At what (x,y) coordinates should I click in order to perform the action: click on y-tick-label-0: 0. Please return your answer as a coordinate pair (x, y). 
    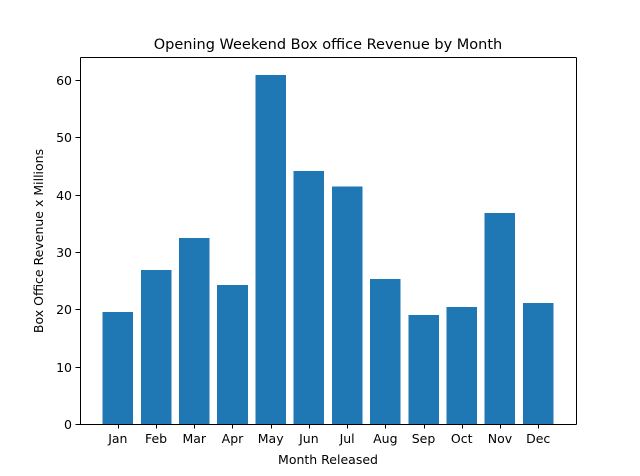
    Looking at the image, I should click on (68, 424).